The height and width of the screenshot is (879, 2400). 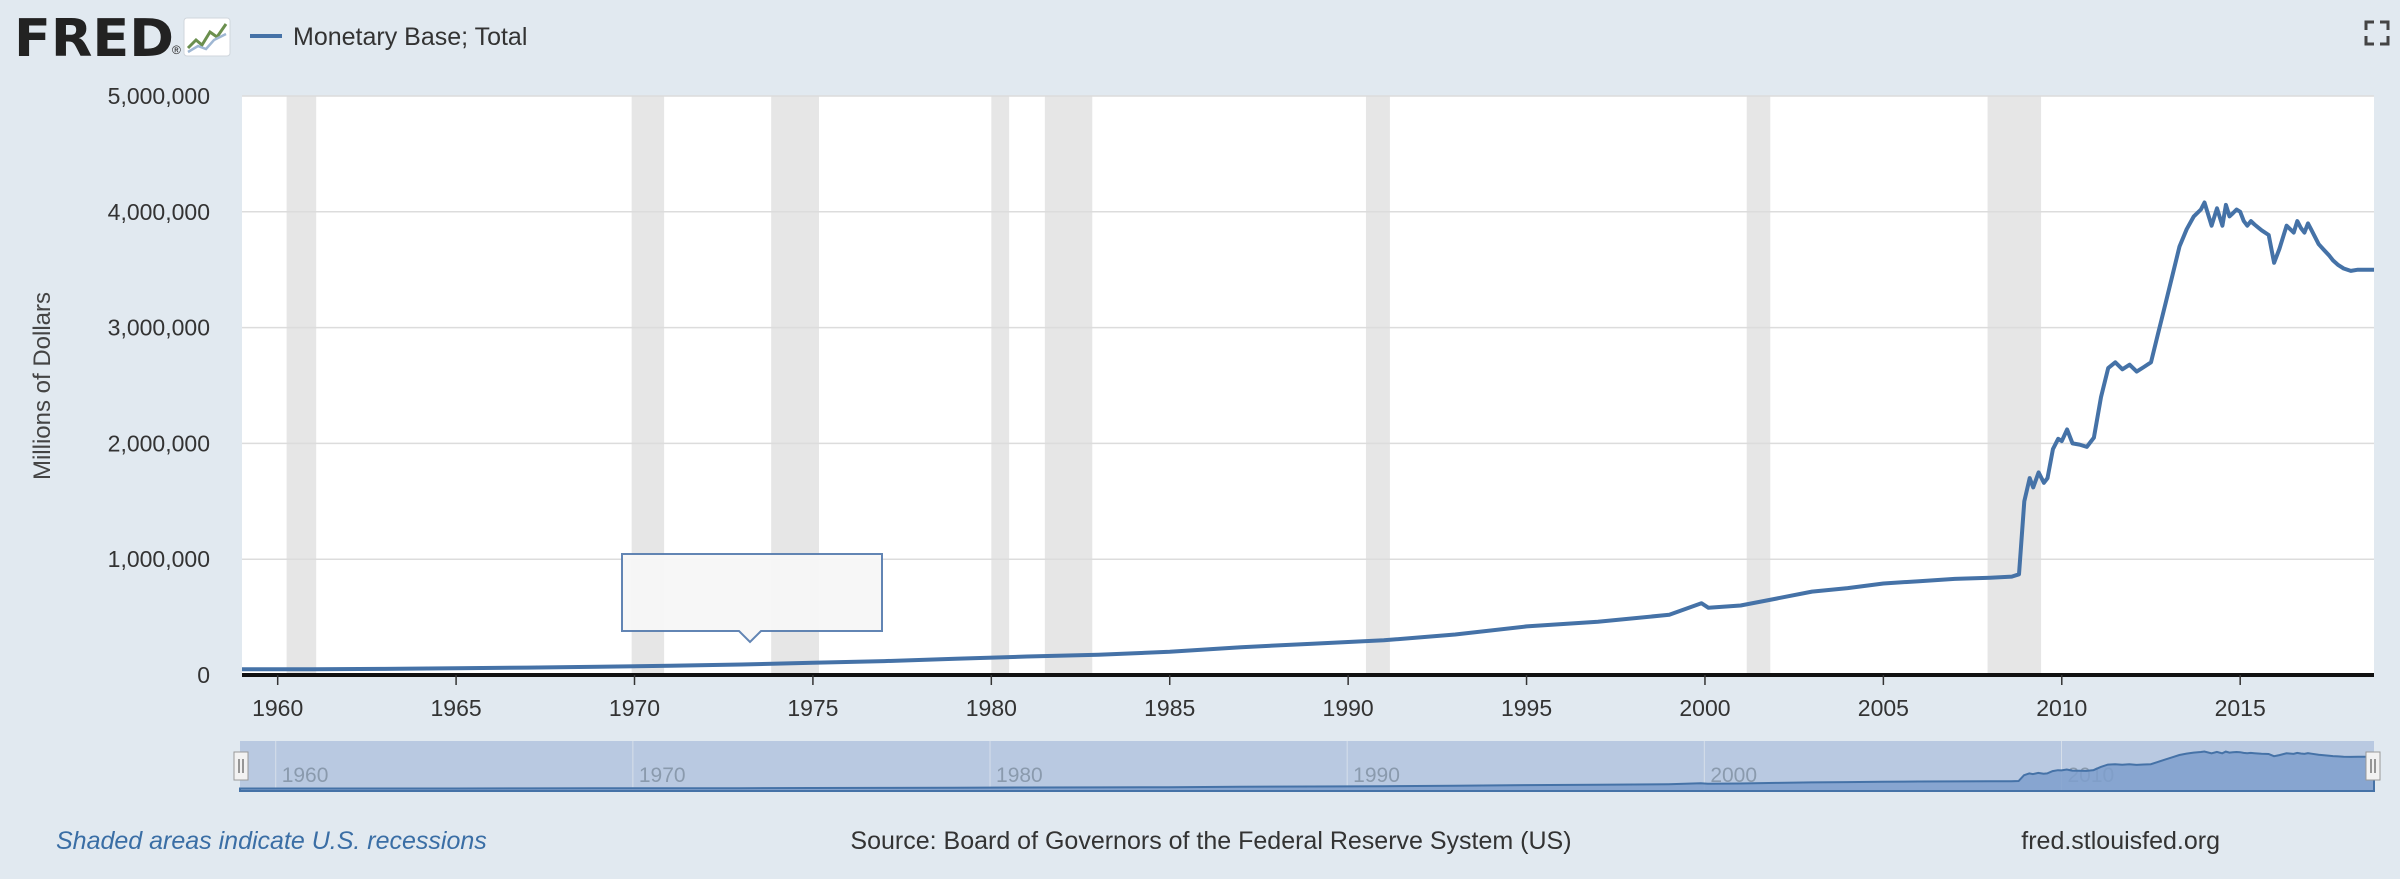 I want to click on y-tick-label: 2,000,000, so click(x=159, y=443).